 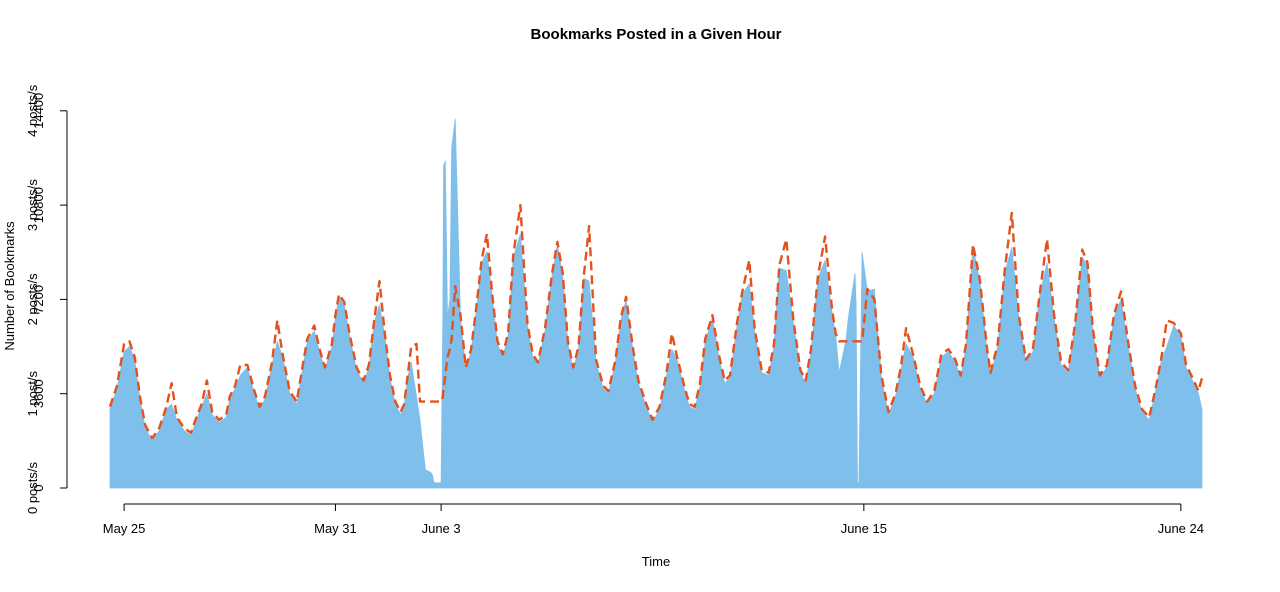 I want to click on y-tick-label-rate: 1 post/s, so click(x=32, y=393).